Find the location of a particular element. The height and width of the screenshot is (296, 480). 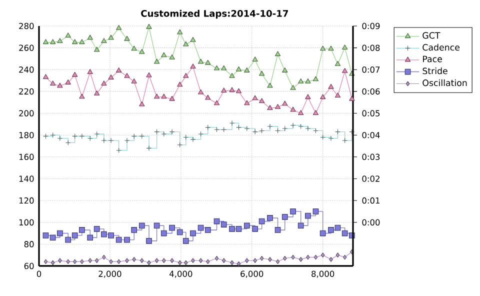

x-tick-label: 6,000 is located at coordinates (252, 274).